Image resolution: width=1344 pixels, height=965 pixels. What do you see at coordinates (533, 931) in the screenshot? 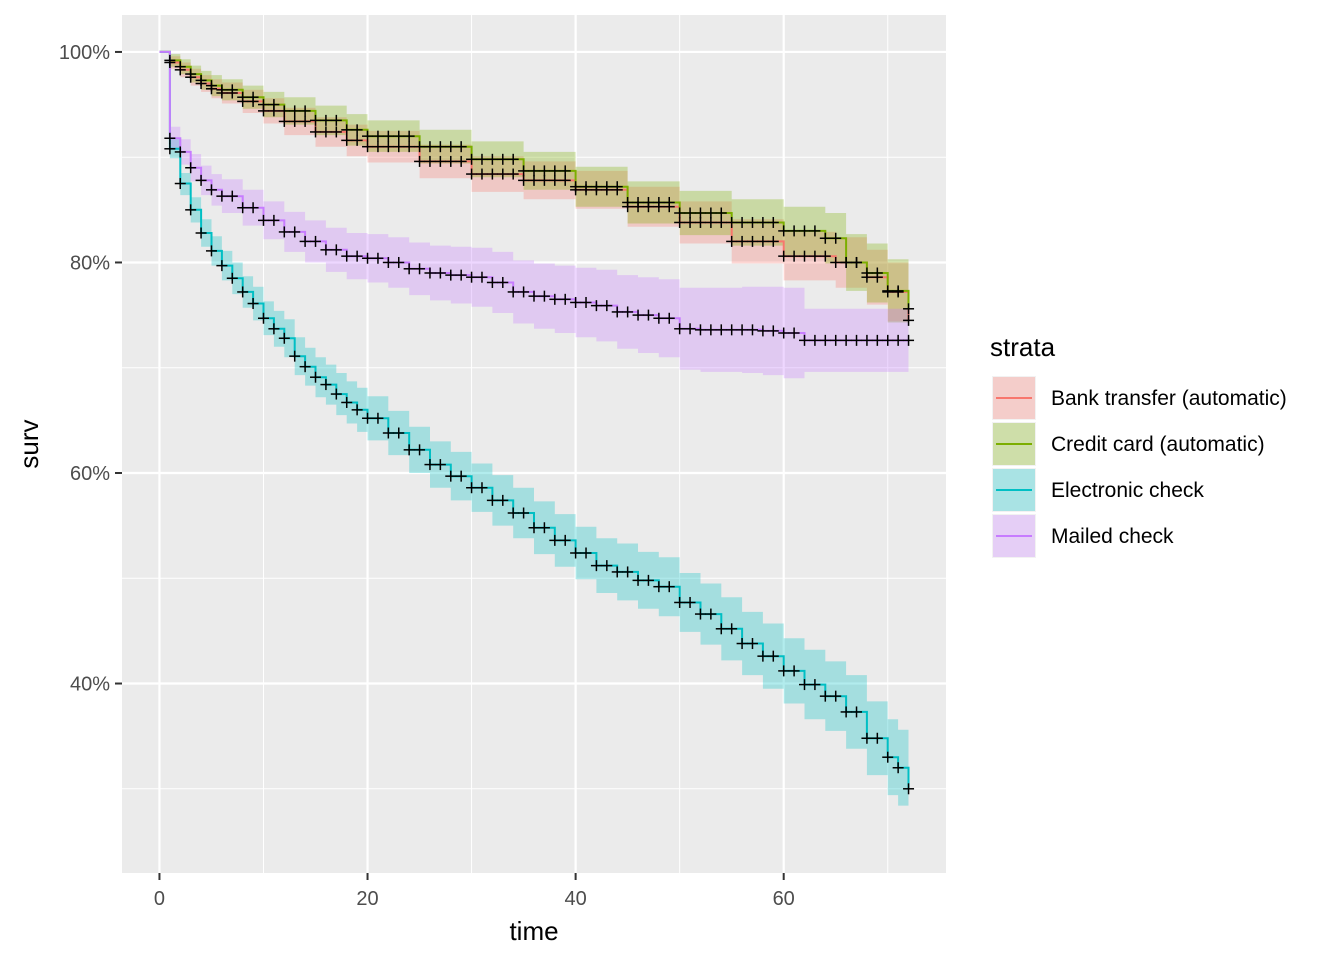
I see `x-axis-title: time` at bounding box center [533, 931].